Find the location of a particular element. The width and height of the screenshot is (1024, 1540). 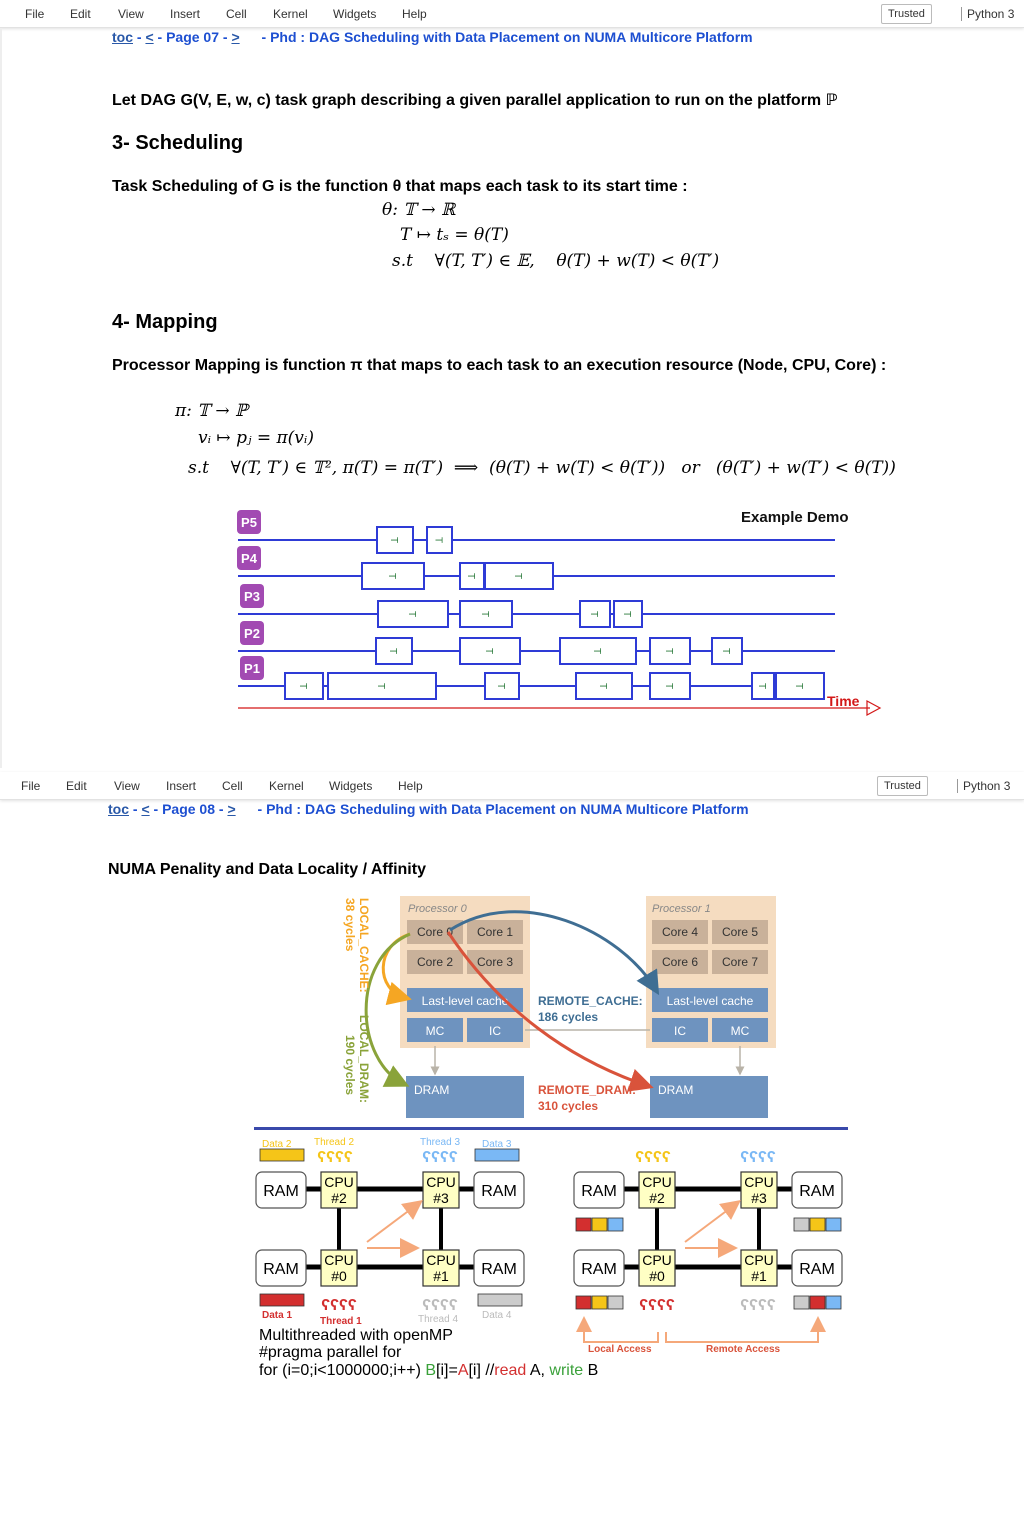

data3-label: Data 3 is located at coordinates (497, 1144).